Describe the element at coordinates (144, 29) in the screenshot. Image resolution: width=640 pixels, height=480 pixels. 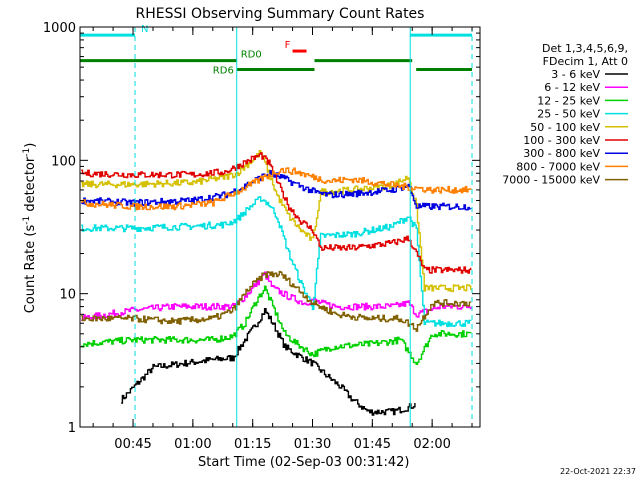
I see `flag-label-n: N` at that location.